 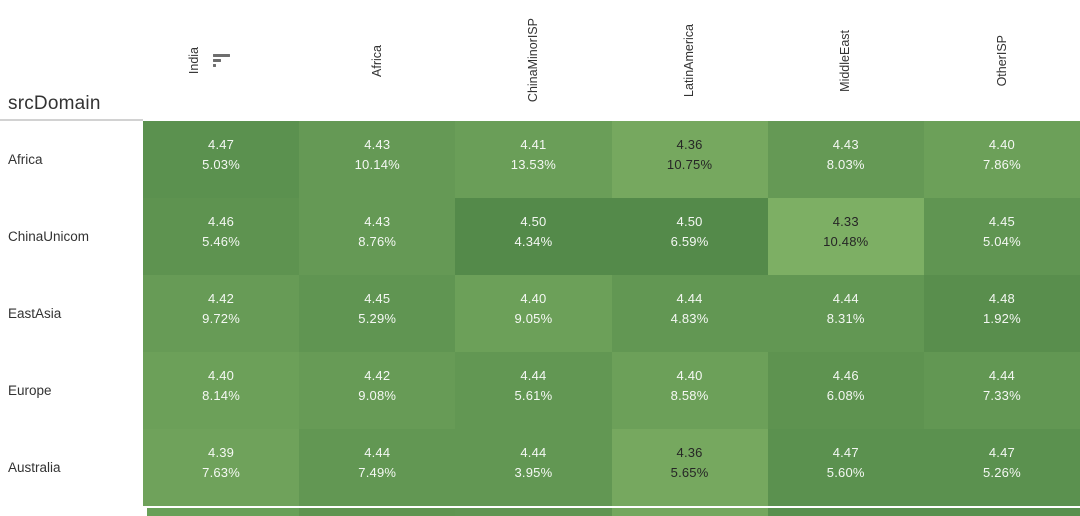 I want to click on column-header-label: OtherISP, so click(x=1001, y=60).